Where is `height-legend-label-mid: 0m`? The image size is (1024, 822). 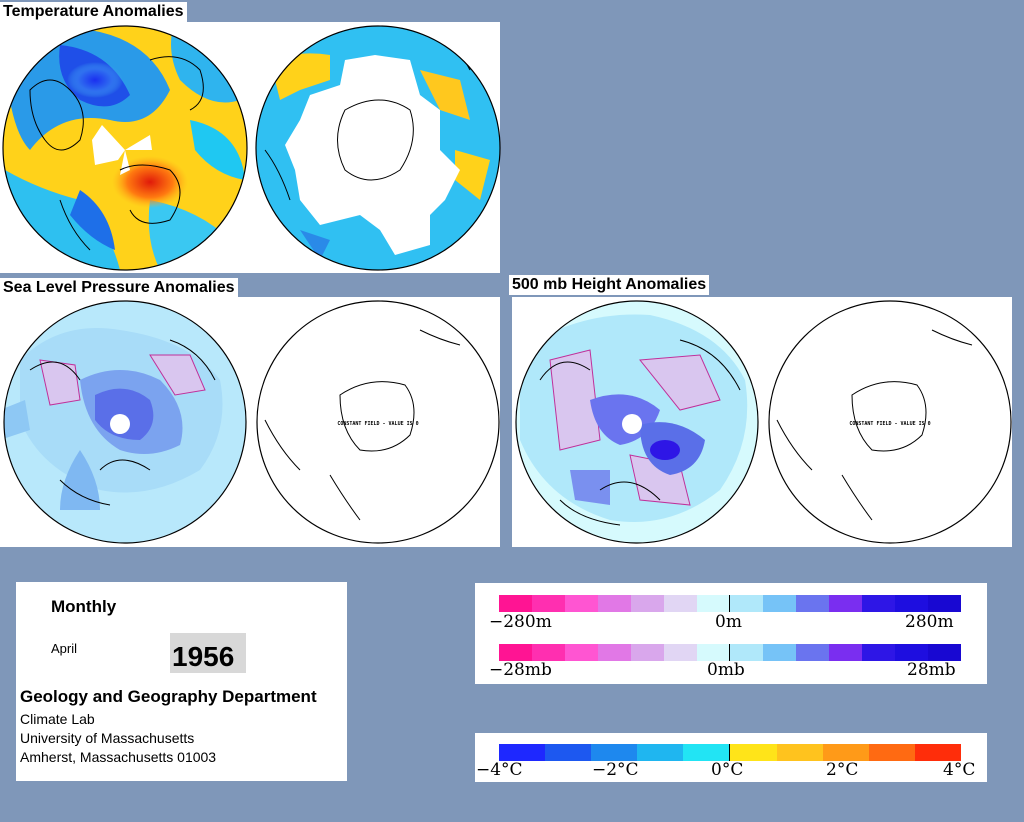 height-legend-label-mid: 0m is located at coordinates (728, 622).